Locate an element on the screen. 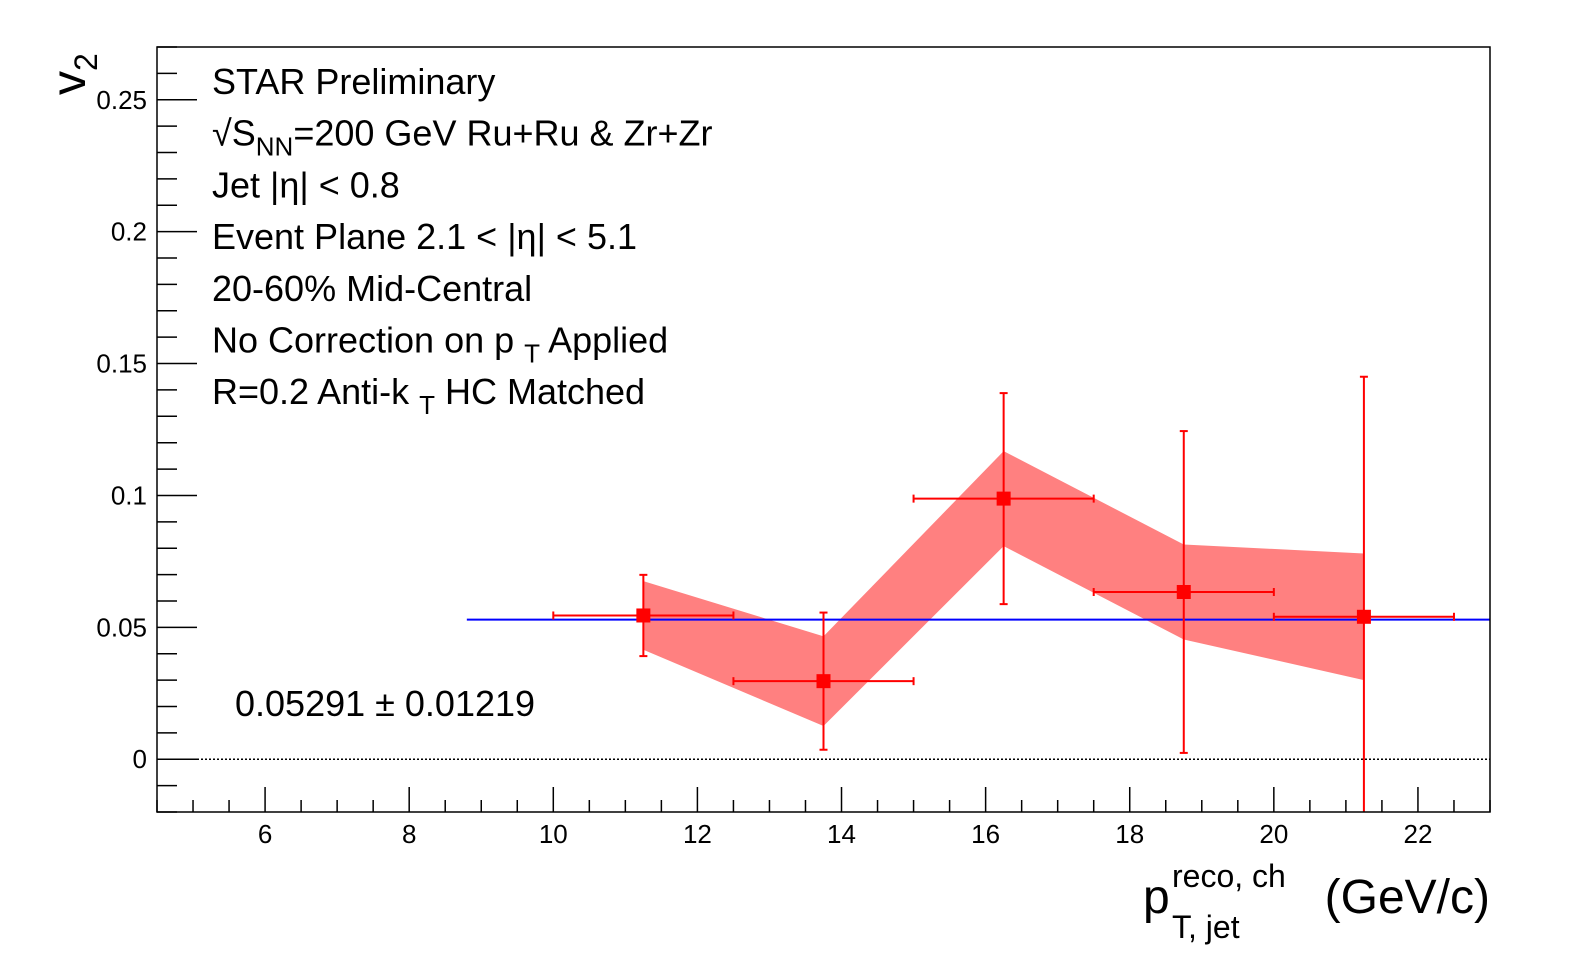  x-tick-label: 20 is located at coordinates (1273, 834).